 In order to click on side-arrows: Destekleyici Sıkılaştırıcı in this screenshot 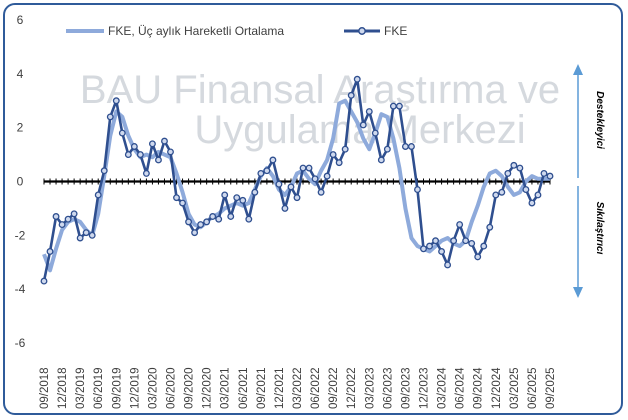, I will do `click(589, 181)`.